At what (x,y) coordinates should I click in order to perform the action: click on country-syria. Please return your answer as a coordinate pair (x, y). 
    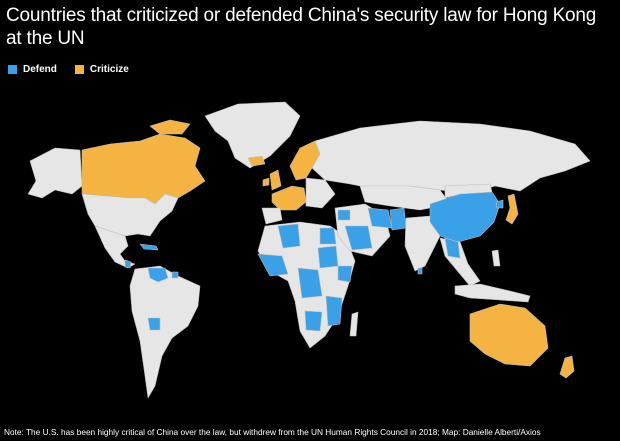
    Looking at the image, I should click on (344, 215).